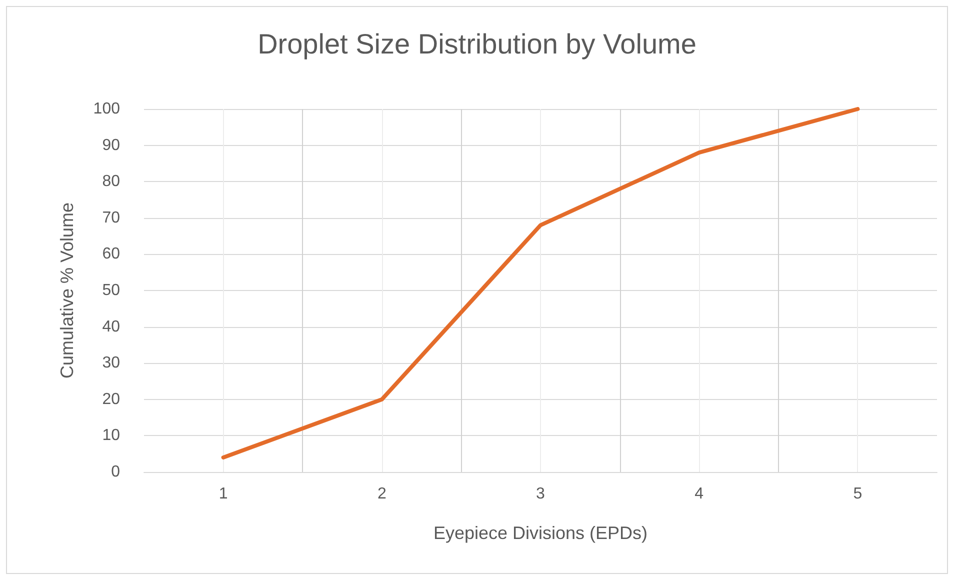  What do you see at coordinates (111, 435) in the screenshot?
I see `y-tick-label: 10` at bounding box center [111, 435].